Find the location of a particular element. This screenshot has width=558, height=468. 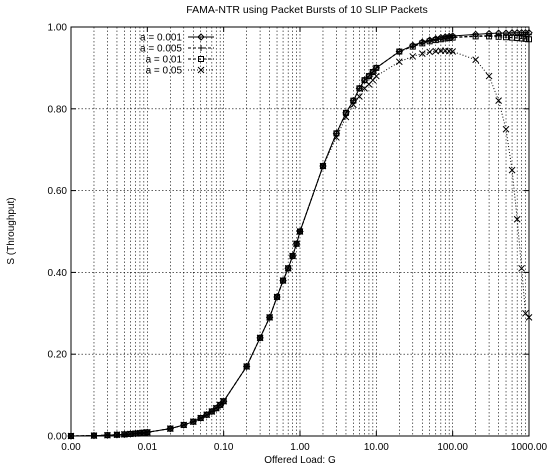

x-axis-label: Offered Load: G is located at coordinates (300, 460).